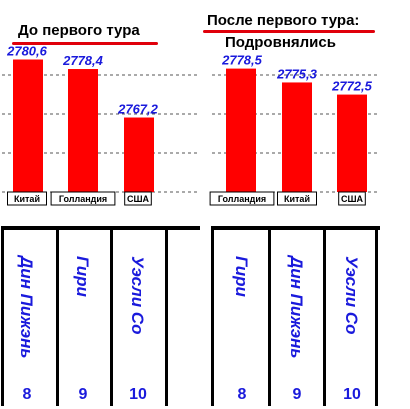 This screenshot has width=410, height=409. Describe the element at coordinates (137, 295) in the screenshot. I see `left-player-name-2: Уэсли Со` at that location.